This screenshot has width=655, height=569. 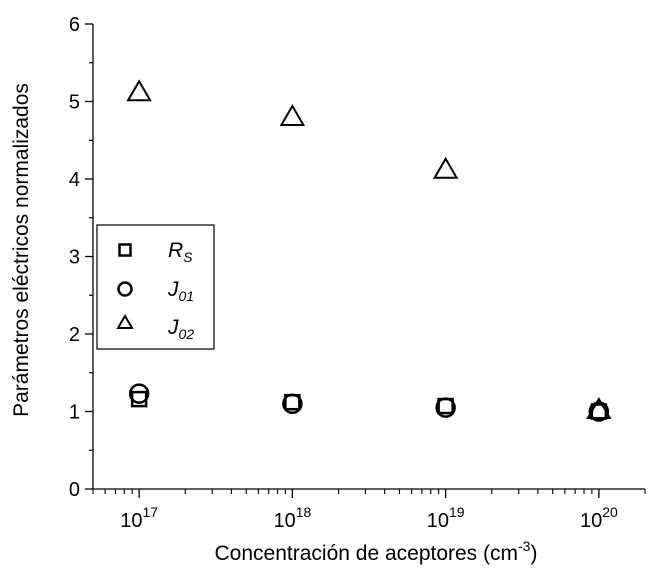 What do you see at coordinates (125, 250) in the screenshot?
I see `legend-square-marker` at bounding box center [125, 250].